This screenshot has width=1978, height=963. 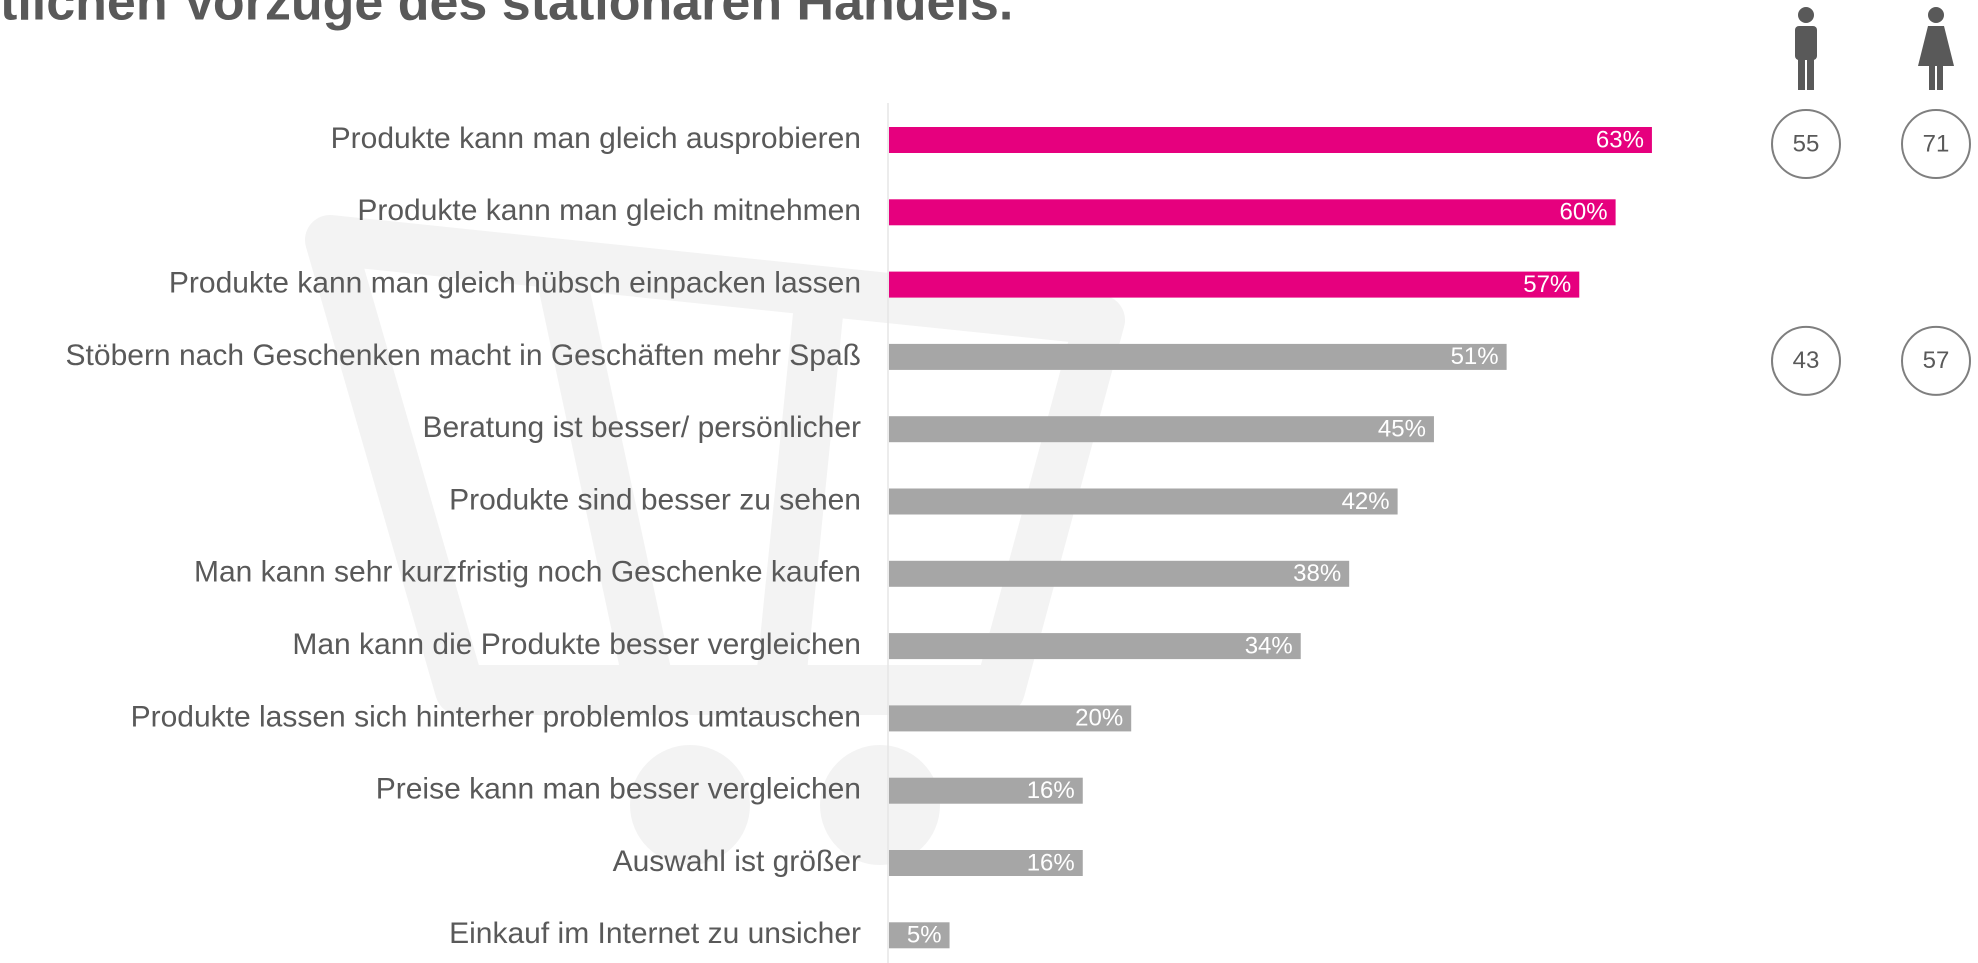 I want to click on woman-icon, so click(x=1936, y=48).